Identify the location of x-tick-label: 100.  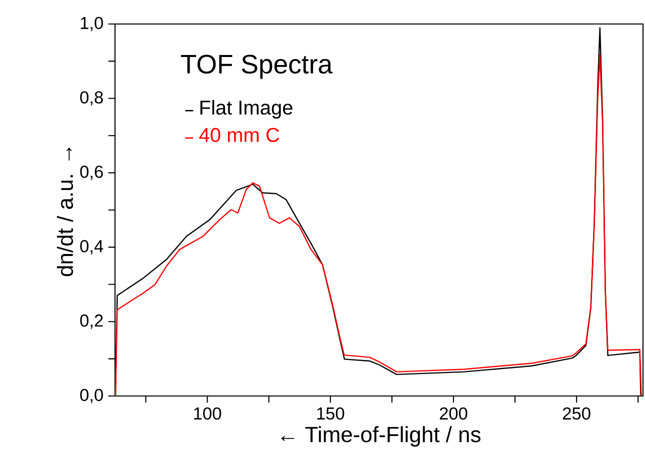
(208, 413).